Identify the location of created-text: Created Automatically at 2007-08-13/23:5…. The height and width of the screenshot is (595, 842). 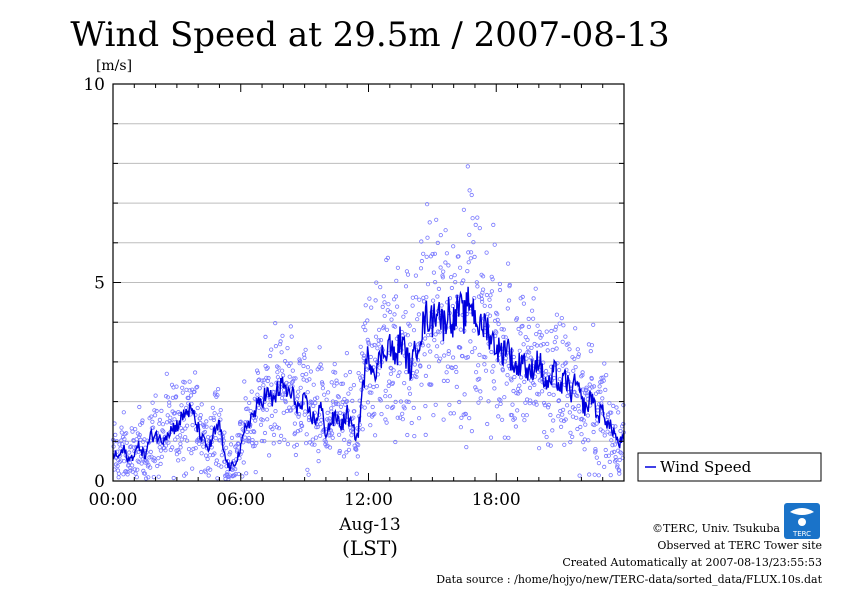
(692, 562).